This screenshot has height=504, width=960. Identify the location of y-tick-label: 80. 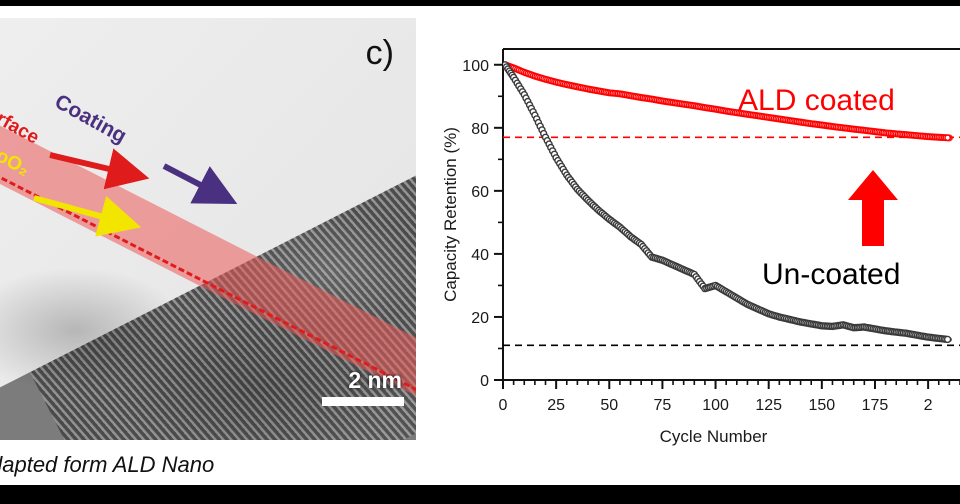
(480, 129).